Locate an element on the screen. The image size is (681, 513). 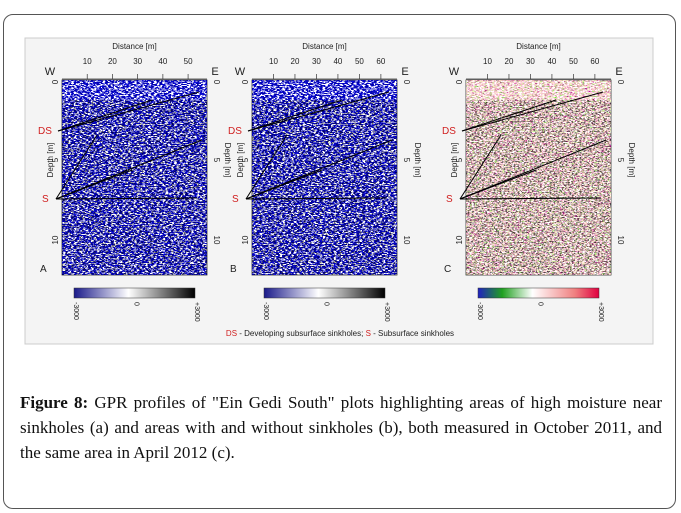
legend-ds: DS is located at coordinates (231, 333).